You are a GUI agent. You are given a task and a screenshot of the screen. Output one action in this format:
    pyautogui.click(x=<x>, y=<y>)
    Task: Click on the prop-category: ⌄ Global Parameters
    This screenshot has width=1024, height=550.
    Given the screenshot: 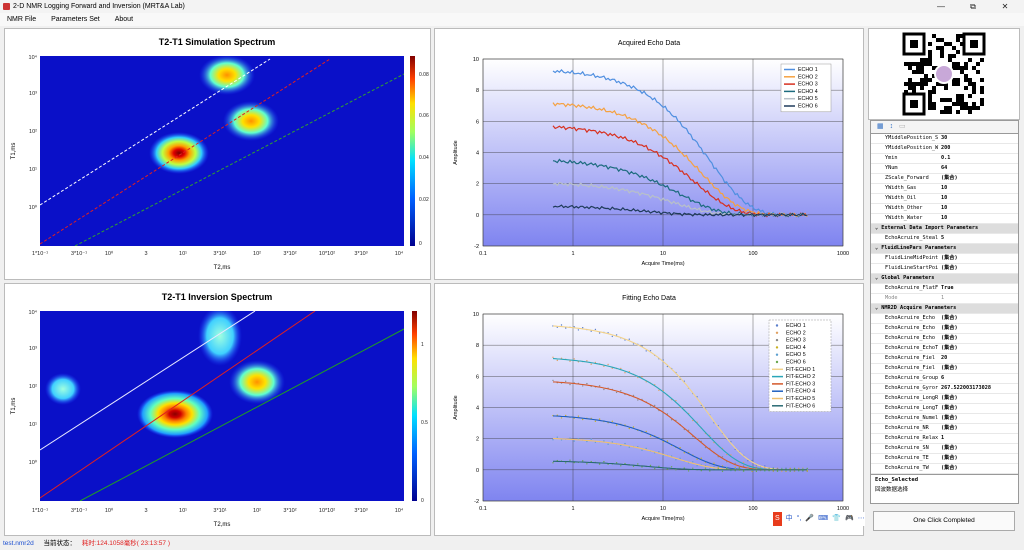 What is the action you would take?
    pyautogui.click(x=944, y=279)
    